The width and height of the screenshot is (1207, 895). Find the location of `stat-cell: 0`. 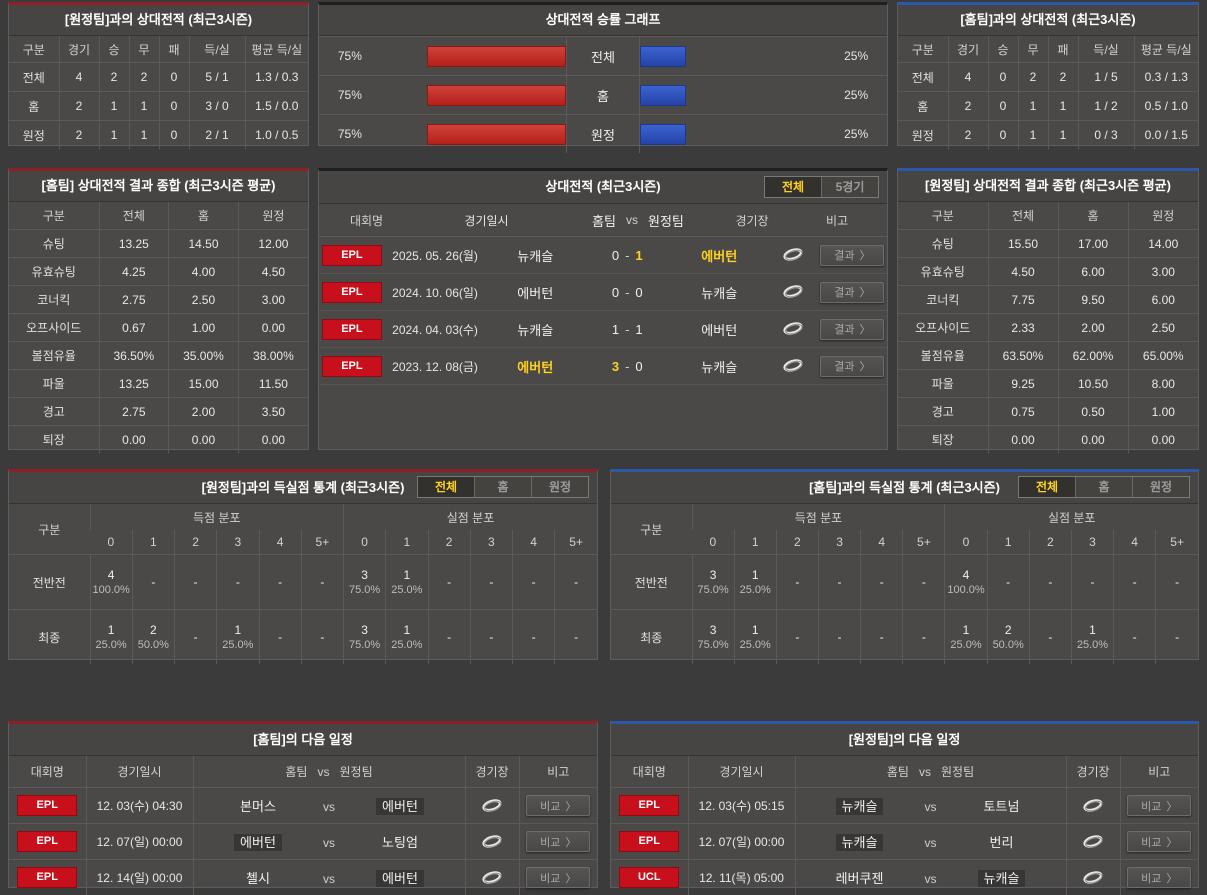

stat-cell: 0 is located at coordinates (1003, 77).